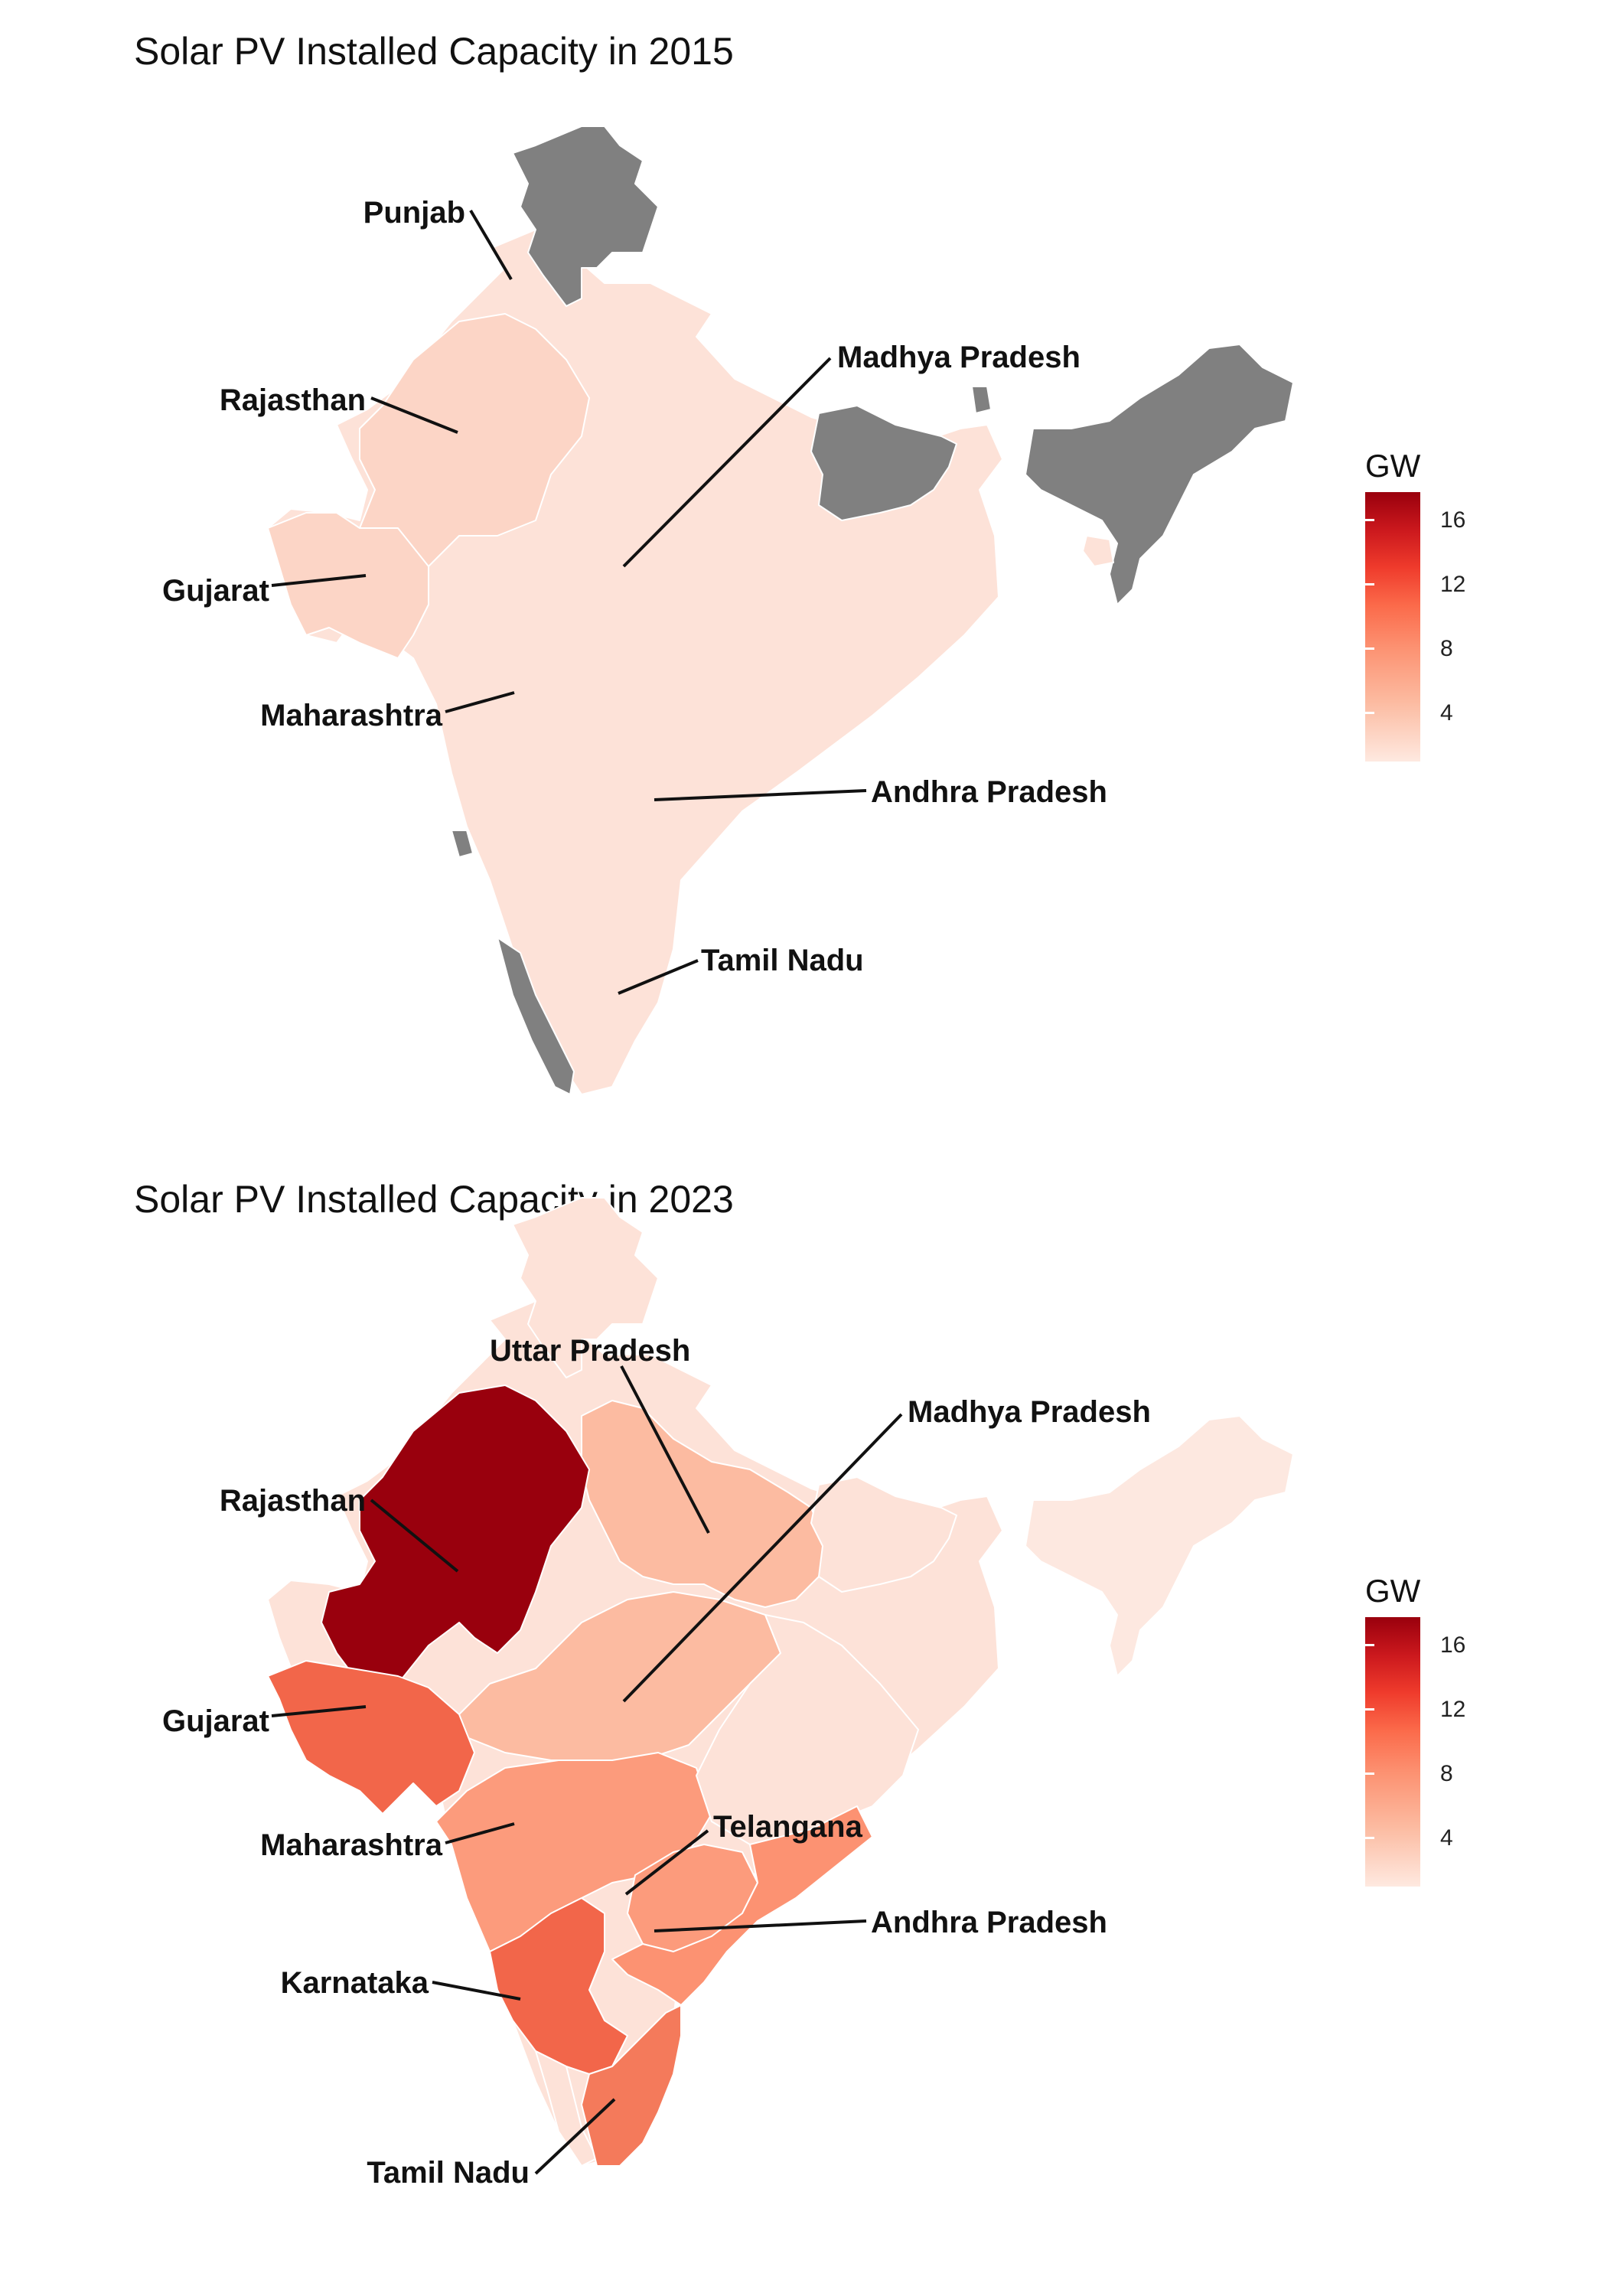 Image resolution: width=1607 pixels, height=2296 pixels. What do you see at coordinates (1393, 466) in the screenshot?
I see `legend-title-2015: GW` at bounding box center [1393, 466].